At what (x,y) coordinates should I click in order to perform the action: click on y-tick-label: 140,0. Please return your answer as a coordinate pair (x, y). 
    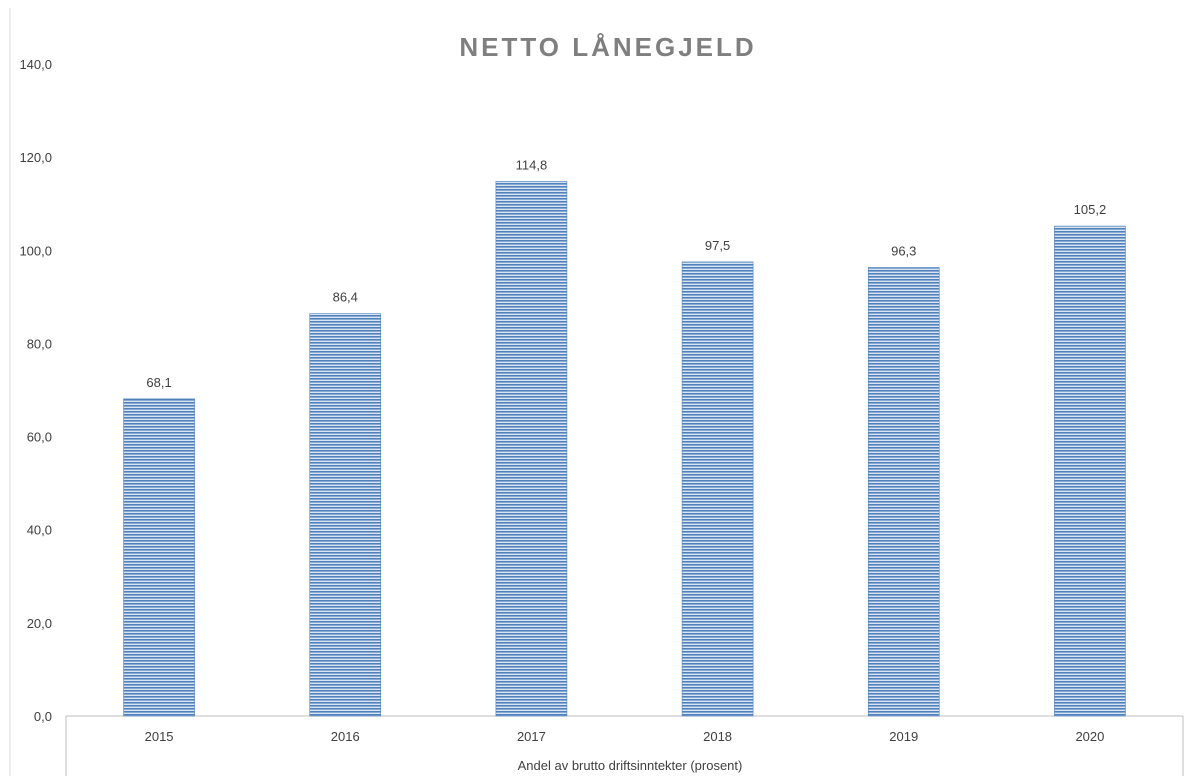
    Looking at the image, I should click on (35, 64).